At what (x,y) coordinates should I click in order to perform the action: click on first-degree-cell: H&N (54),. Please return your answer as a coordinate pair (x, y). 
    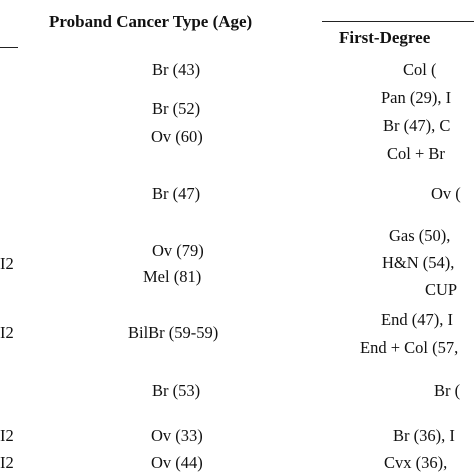
    Looking at the image, I should click on (418, 262).